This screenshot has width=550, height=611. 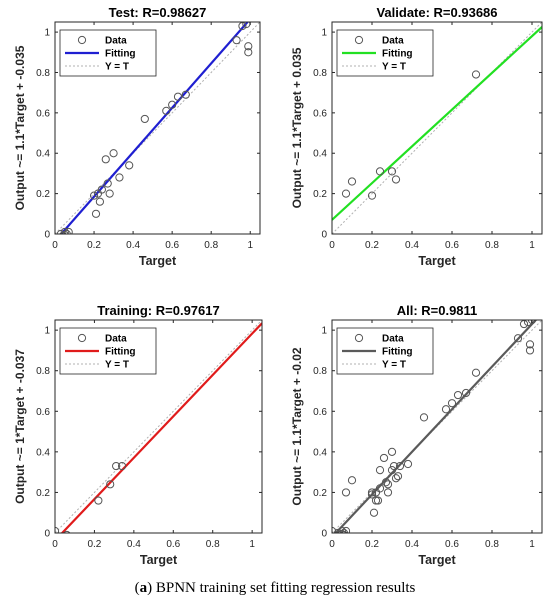 What do you see at coordinates (297, 426) in the screenshot?
I see `y-axis-label: Output ~= 1.1*Target + -0.02` at bounding box center [297, 426].